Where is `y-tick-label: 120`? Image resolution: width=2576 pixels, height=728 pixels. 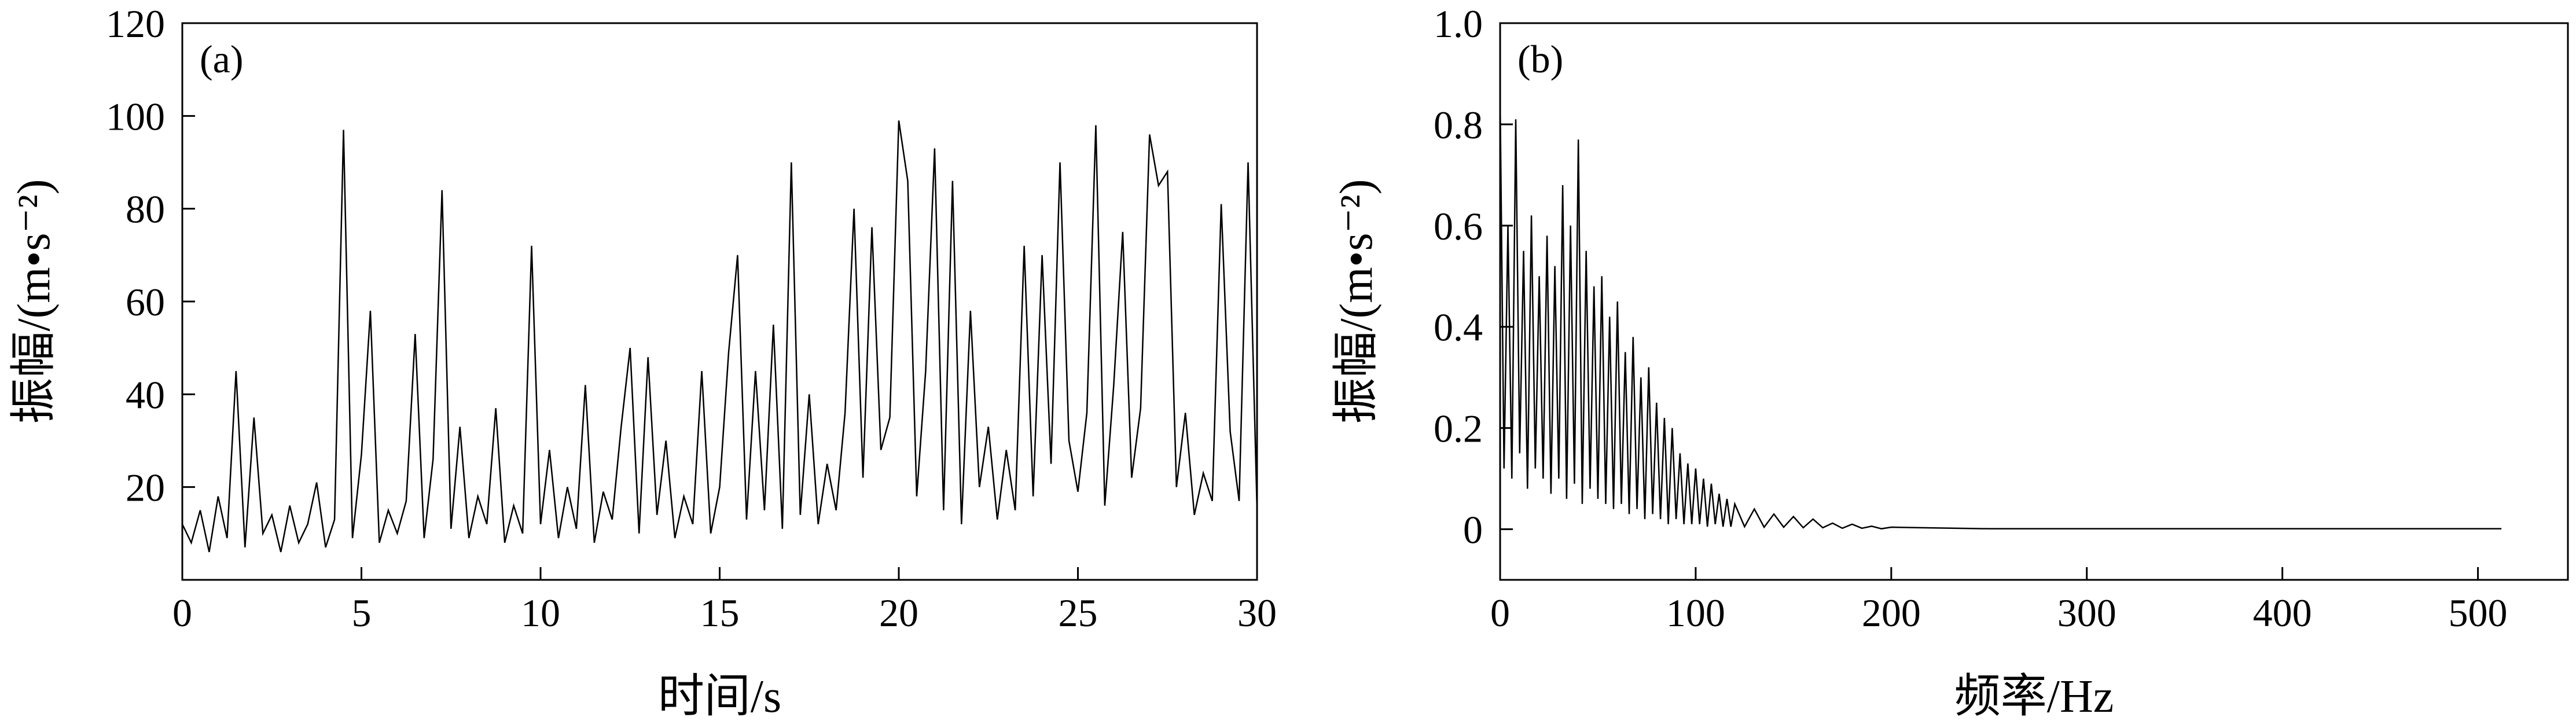
y-tick-label: 120 is located at coordinates (135, 24).